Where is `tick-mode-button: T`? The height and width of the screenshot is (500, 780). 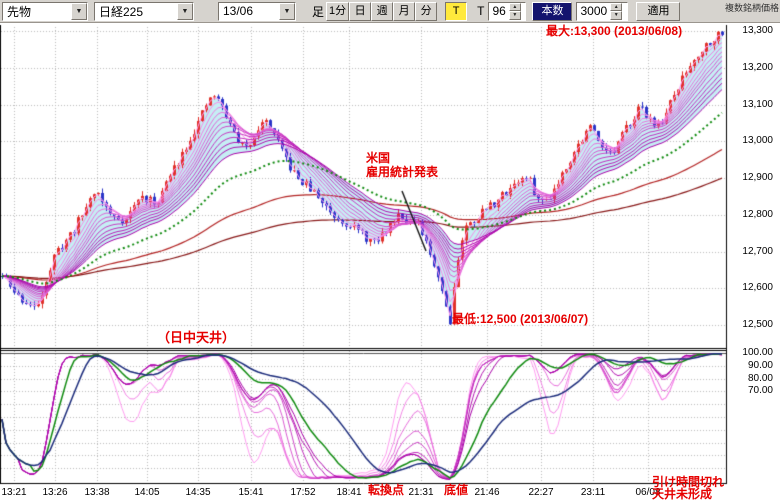 tick-mode-button: T is located at coordinates (456, 11).